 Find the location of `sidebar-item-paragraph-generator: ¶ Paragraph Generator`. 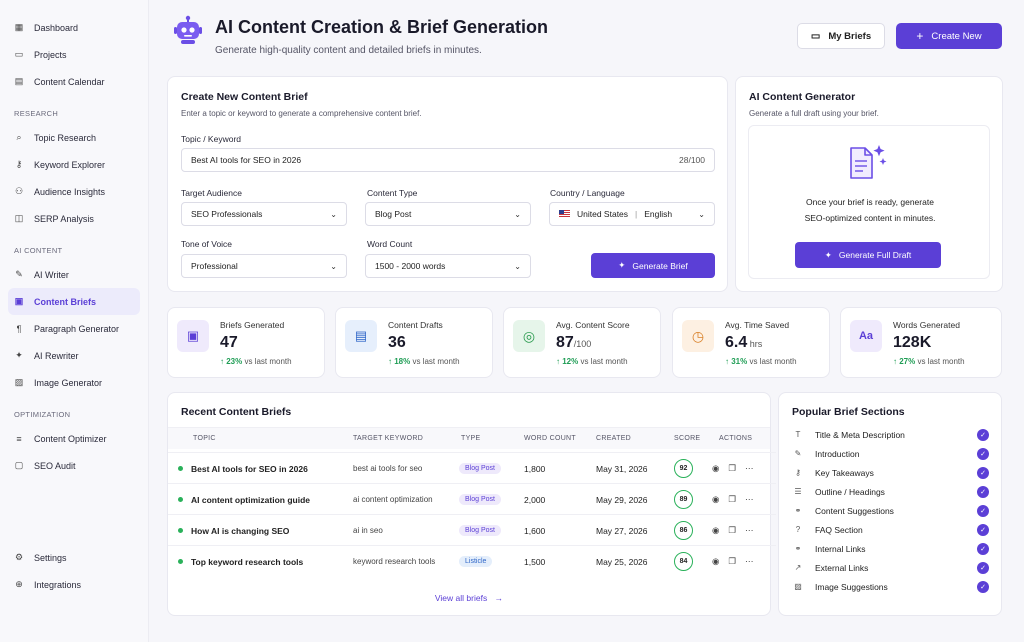

sidebar-item-paragraph-generator: ¶ Paragraph Generator is located at coordinates (74, 328).